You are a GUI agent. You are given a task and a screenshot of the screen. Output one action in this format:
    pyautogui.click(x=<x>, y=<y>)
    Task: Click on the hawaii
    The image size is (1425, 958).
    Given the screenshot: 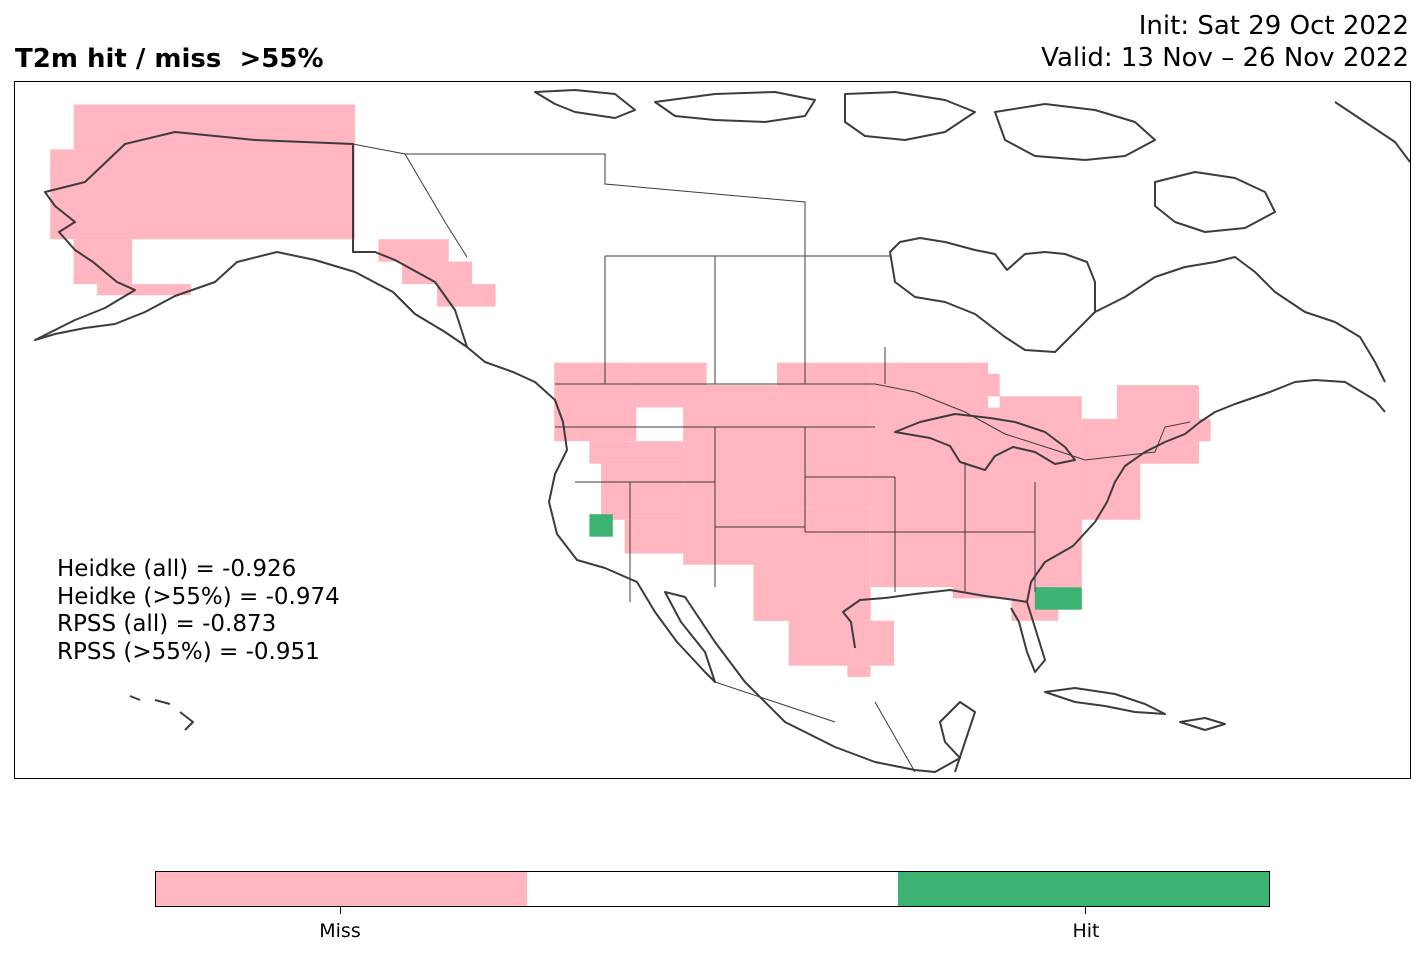 What is the action you would take?
    pyautogui.click(x=161, y=713)
    